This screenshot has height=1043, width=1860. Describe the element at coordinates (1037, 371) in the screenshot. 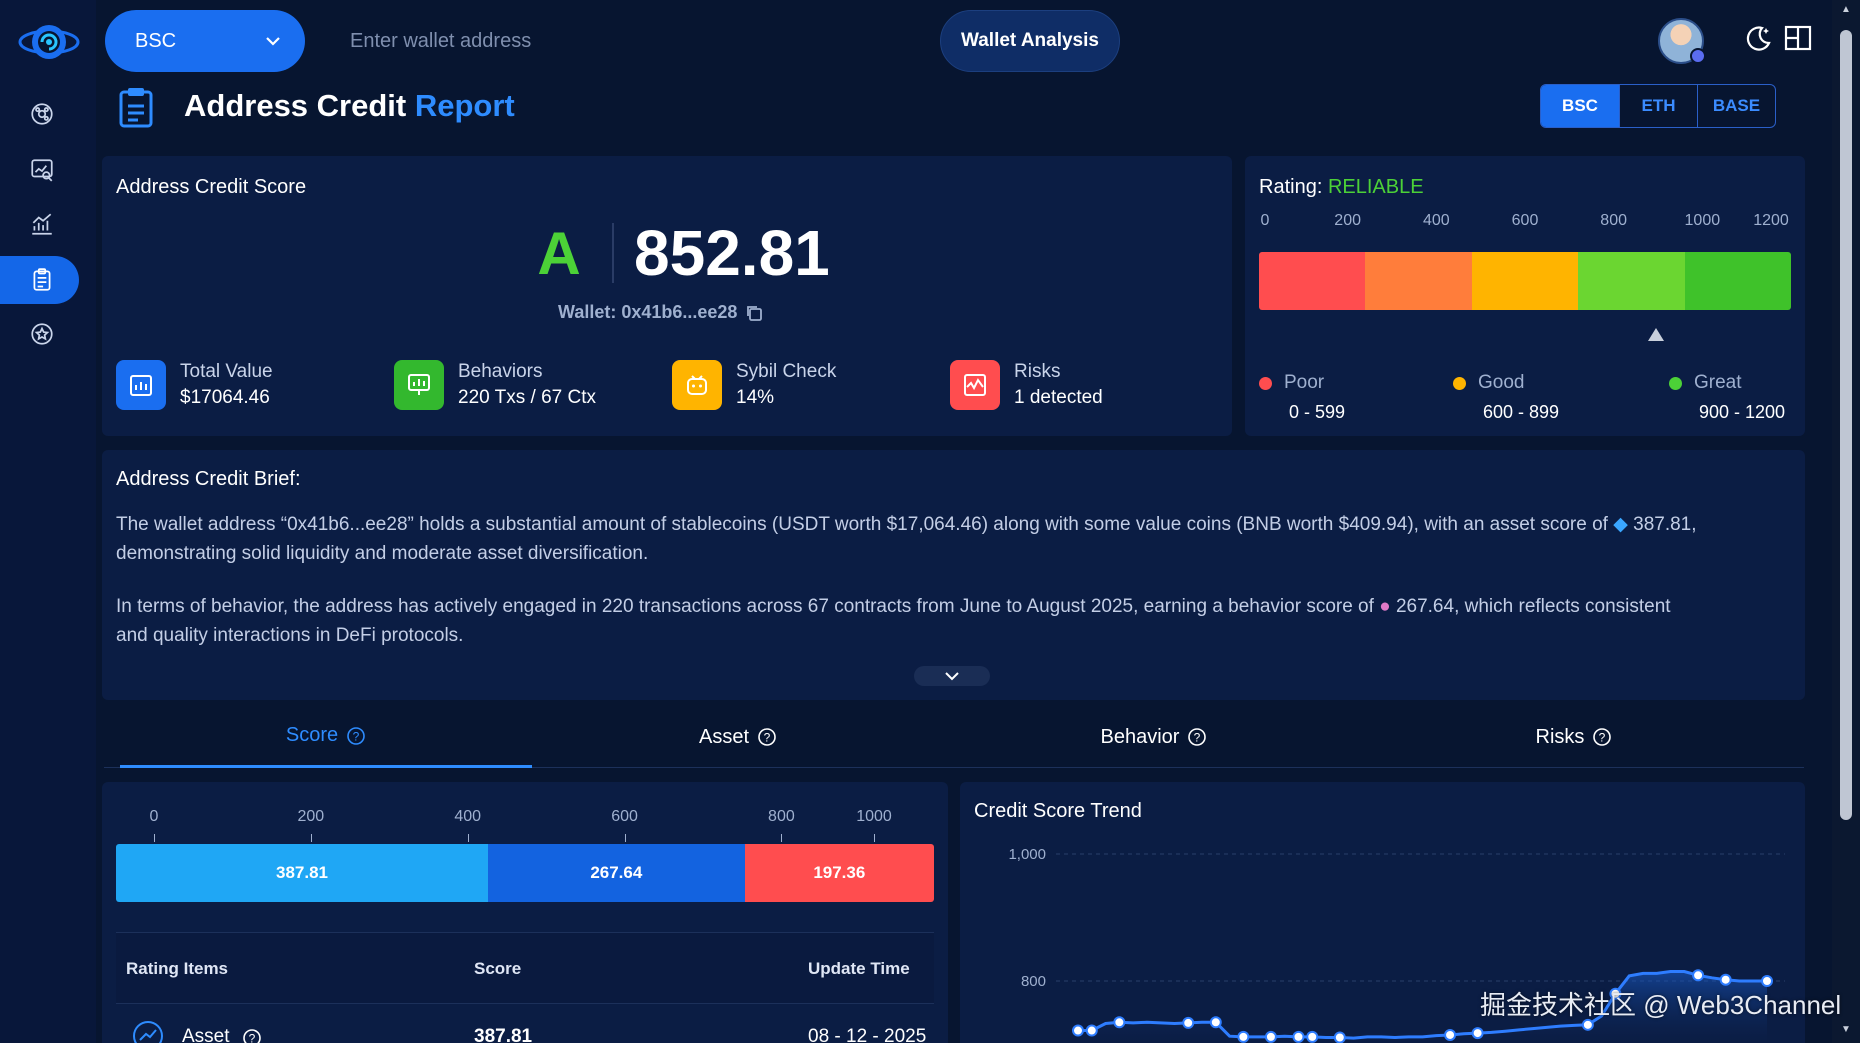

I see `stat-label: Risks` at that location.